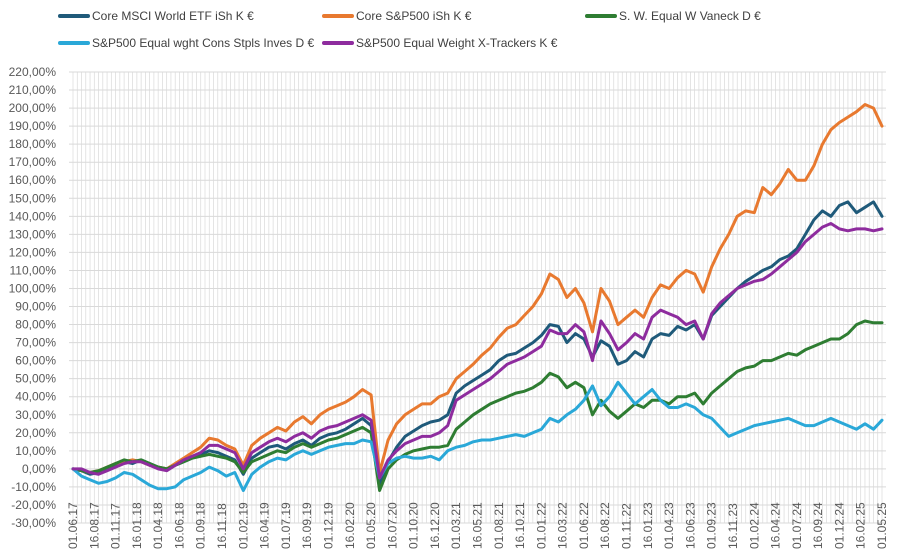  Describe the element at coordinates (520, 525) in the screenshot. I see `x-tick-label: 16.10.21` at that location.